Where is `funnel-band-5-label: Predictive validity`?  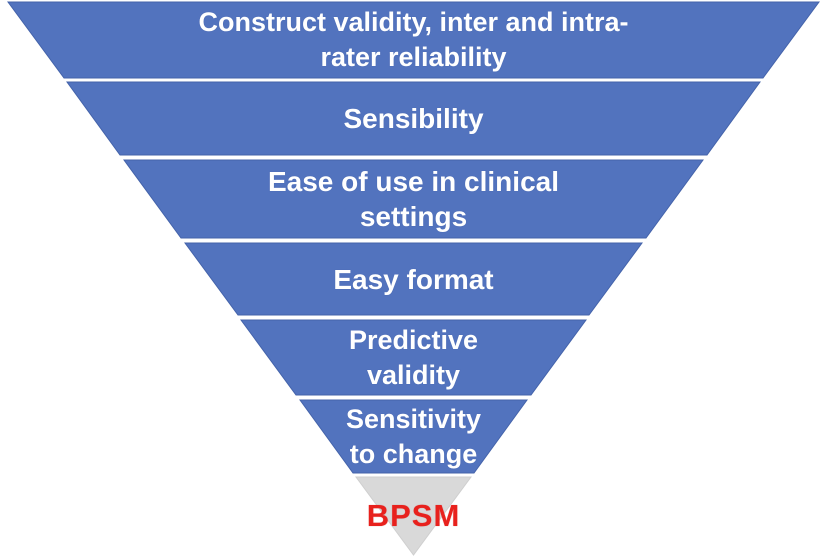 funnel-band-5-label: Predictive validity is located at coordinates (413, 357).